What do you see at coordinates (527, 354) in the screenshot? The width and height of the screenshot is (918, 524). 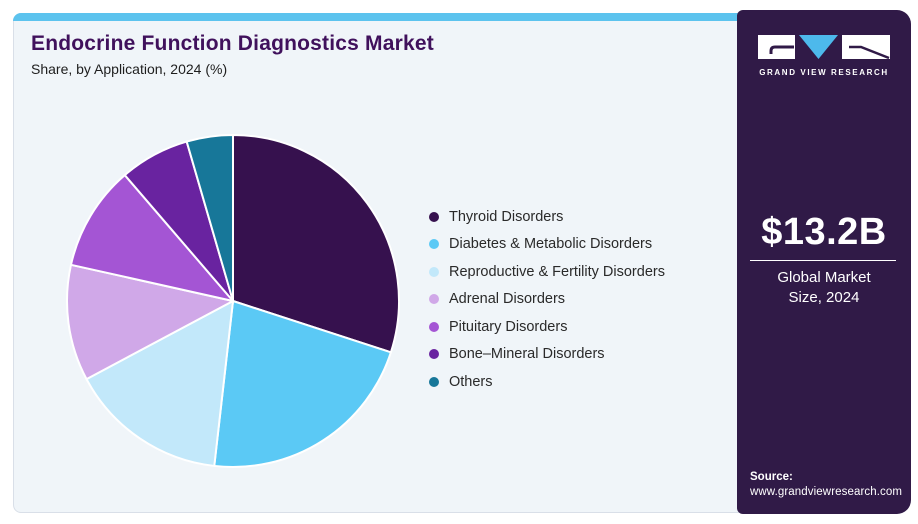 I see `legend-label: Bone–Mineral Disorders` at bounding box center [527, 354].